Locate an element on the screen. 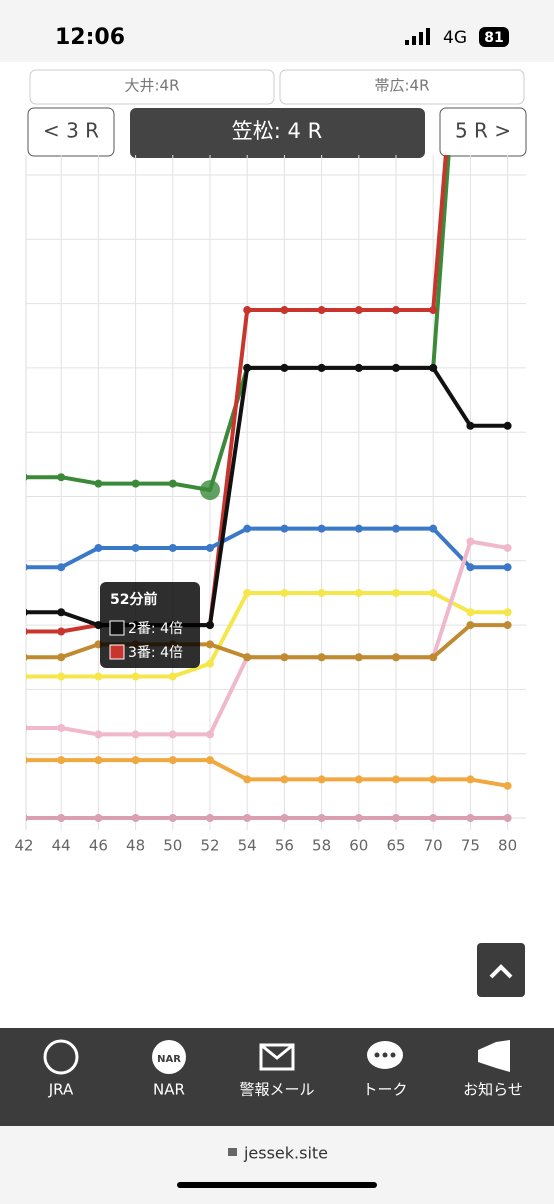  x-tick-label: 65 is located at coordinates (395, 846).